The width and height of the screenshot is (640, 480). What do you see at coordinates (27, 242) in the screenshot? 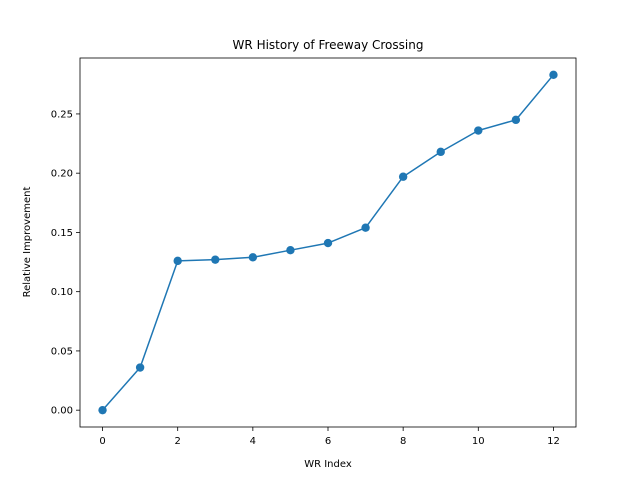
I see `y-axis-label: Relative Improvement` at bounding box center [27, 242].